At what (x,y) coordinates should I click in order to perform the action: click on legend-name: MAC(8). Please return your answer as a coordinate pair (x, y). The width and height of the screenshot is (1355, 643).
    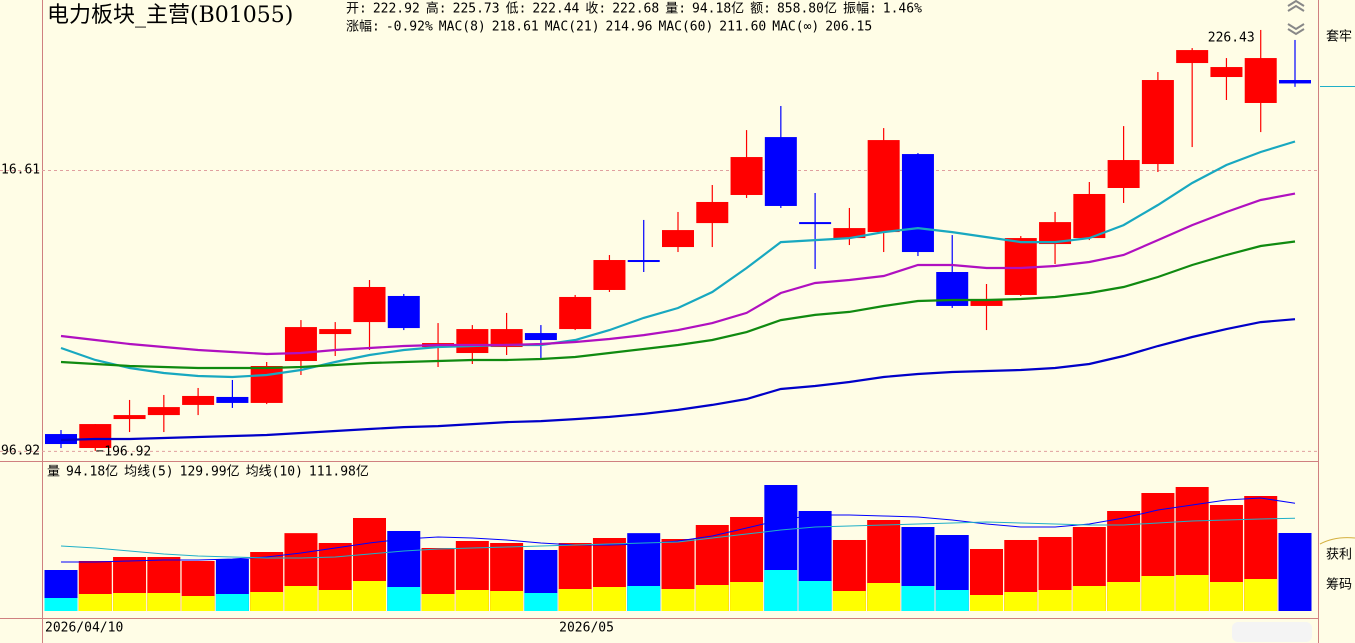
    Looking at the image, I should click on (462, 27).